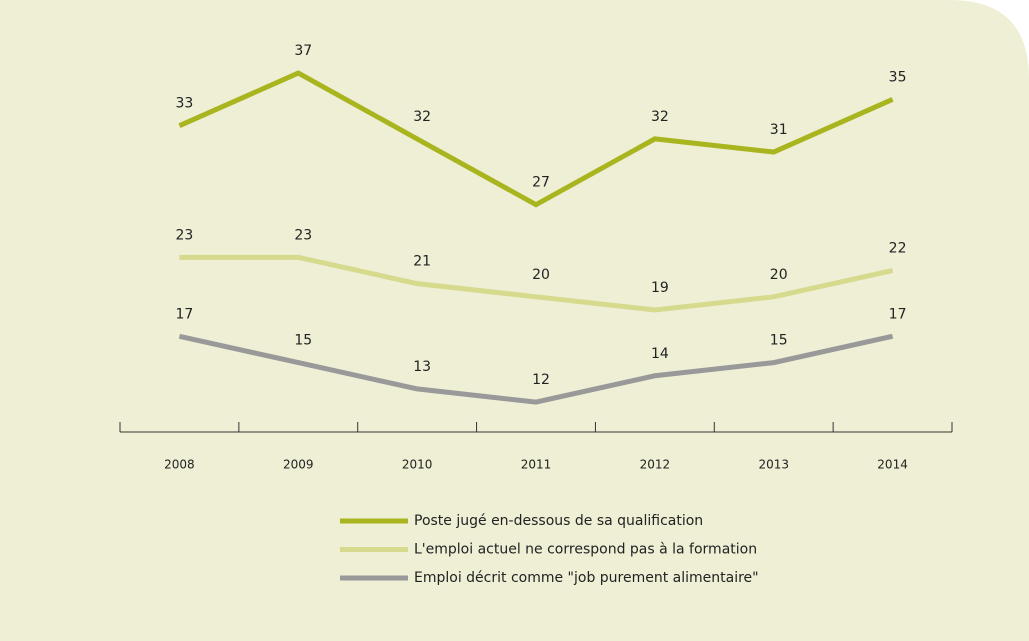 This screenshot has height=641, width=1029. I want to click on x-tick-label: 2010, so click(417, 465).